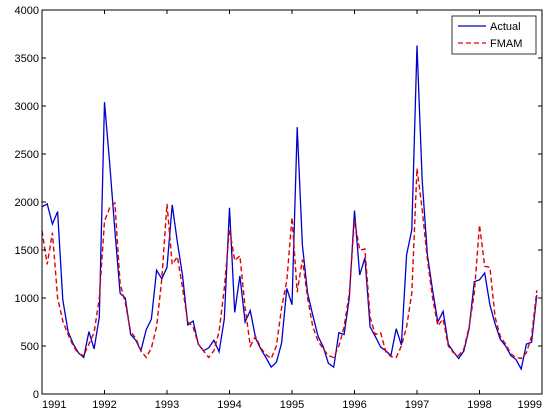 This screenshot has width=552, height=414. I want to click on x-tick-label: 1996, so click(354, 405).